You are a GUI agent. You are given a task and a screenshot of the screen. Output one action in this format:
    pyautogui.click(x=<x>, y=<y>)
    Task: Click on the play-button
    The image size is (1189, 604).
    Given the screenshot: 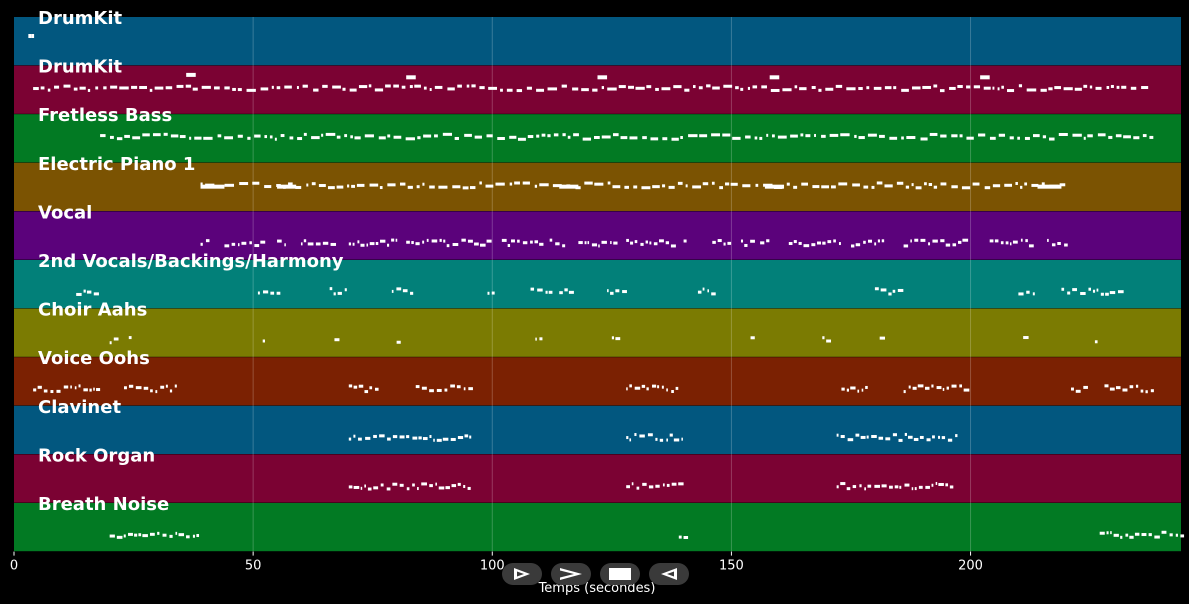 What is the action you would take?
    pyautogui.click(x=571, y=574)
    